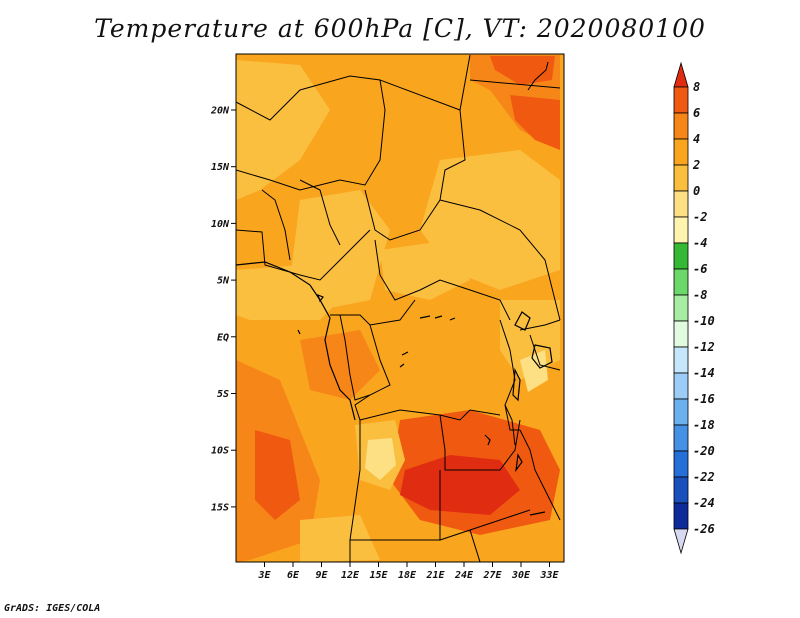 This screenshot has width=800, height=618. Describe the element at coordinates (696, 191) in the screenshot. I see `colorbar-level-label: 0` at that location.